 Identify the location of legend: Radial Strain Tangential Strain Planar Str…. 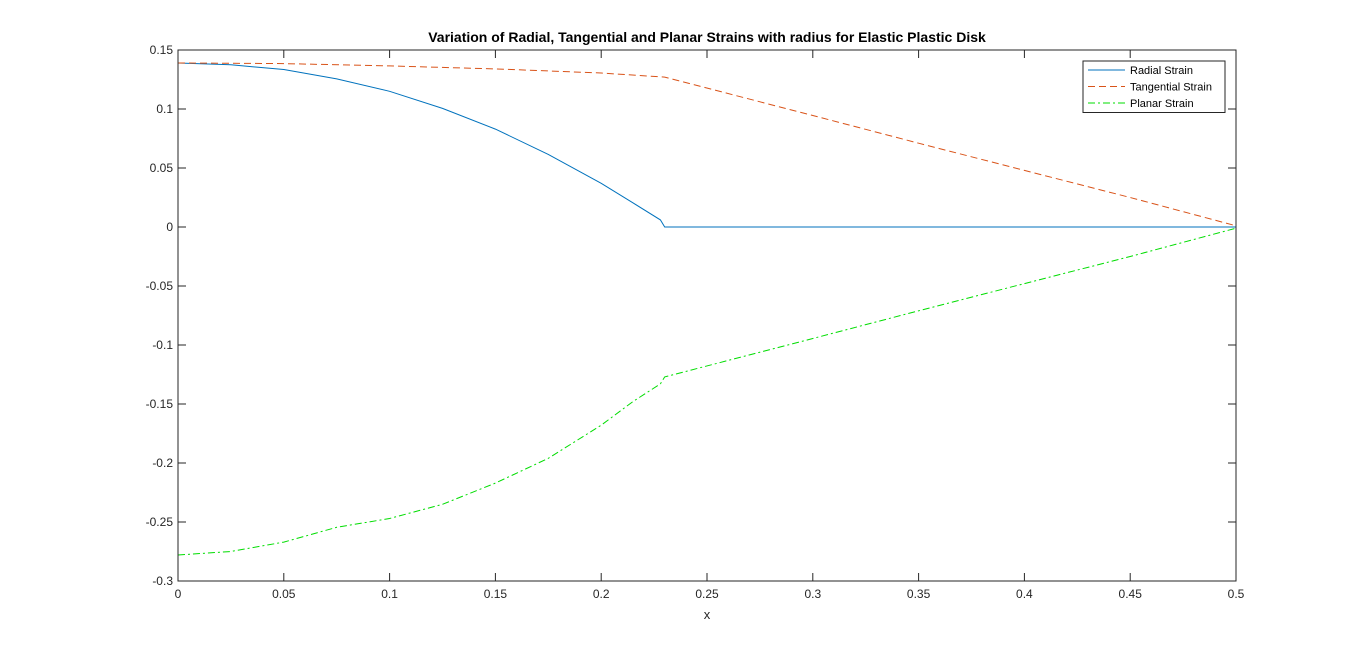
(1154, 86).